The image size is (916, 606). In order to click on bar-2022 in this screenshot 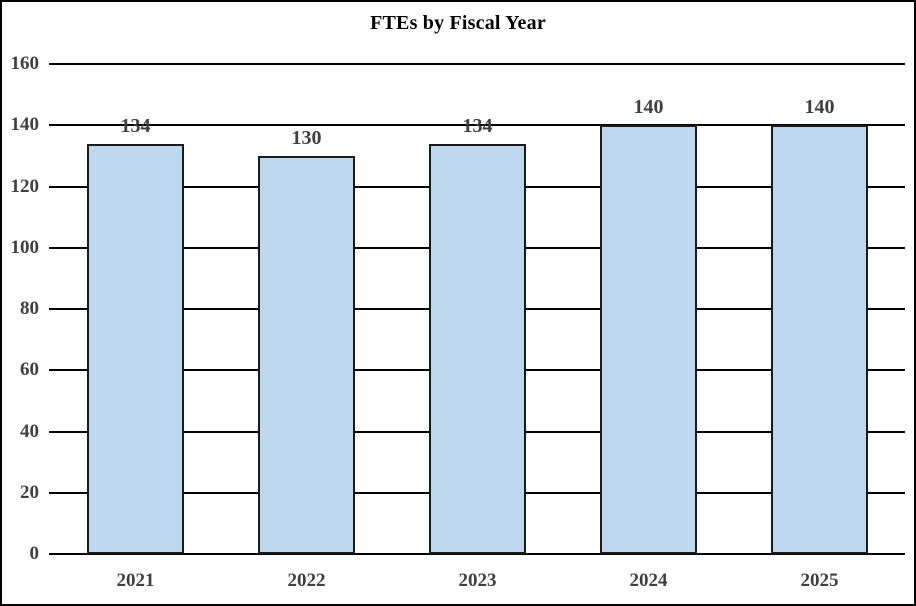, I will do `click(306, 354)`.